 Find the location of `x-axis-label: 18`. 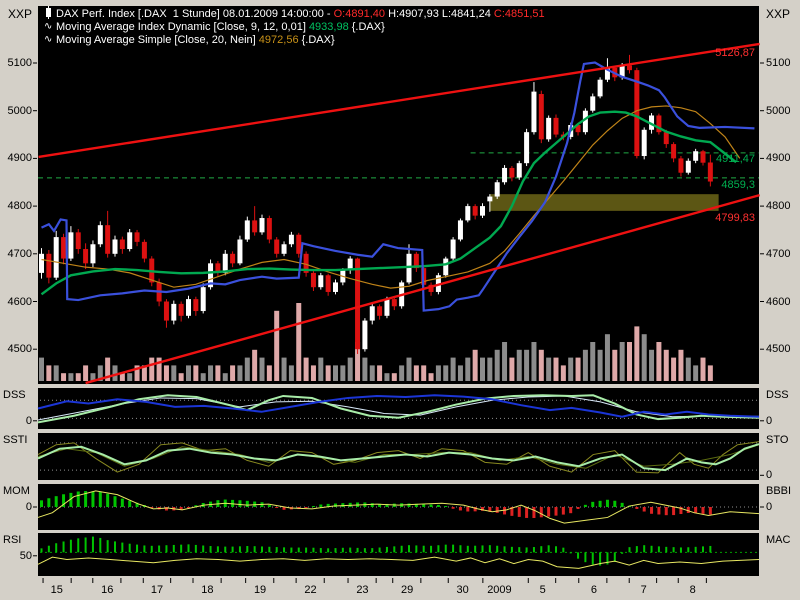

x-axis-label: 18 is located at coordinates (207, 590).